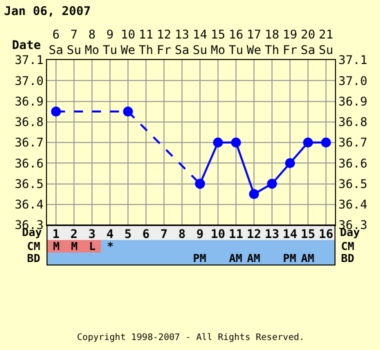 This screenshot has height=350, width=380. What do you see at coordinates (29, 205) in the screenshot?
I see `y-tick-label: 36.4` at bounding box center [29, 205].